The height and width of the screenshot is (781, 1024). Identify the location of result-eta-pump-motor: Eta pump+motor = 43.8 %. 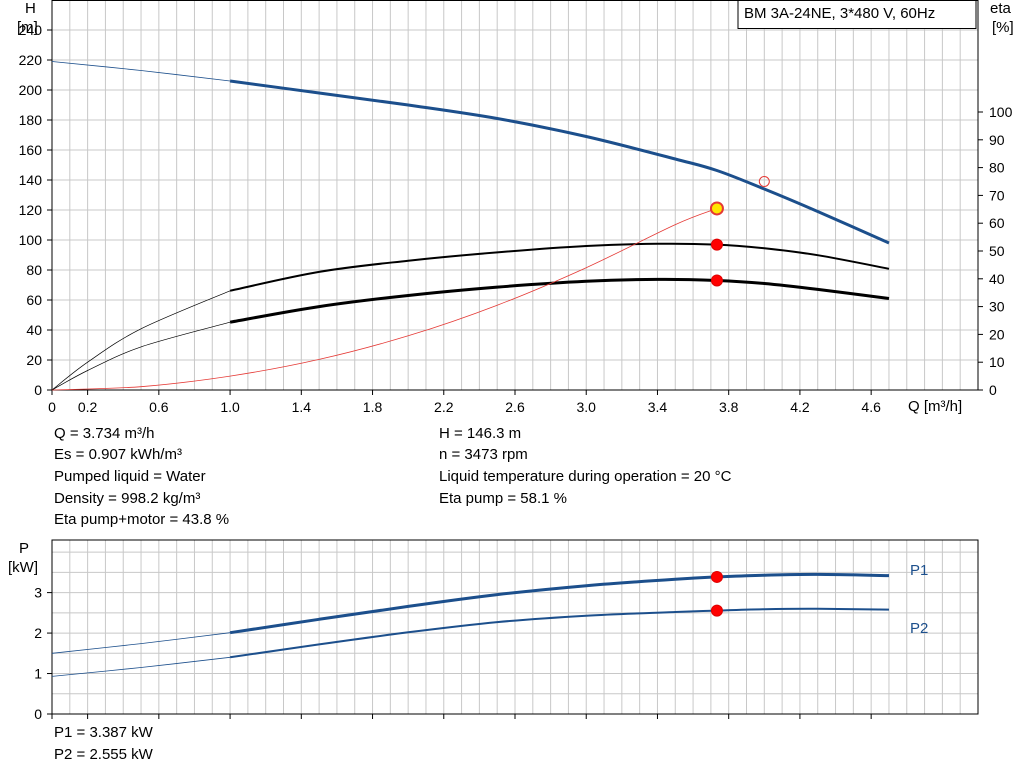
(141, 520).